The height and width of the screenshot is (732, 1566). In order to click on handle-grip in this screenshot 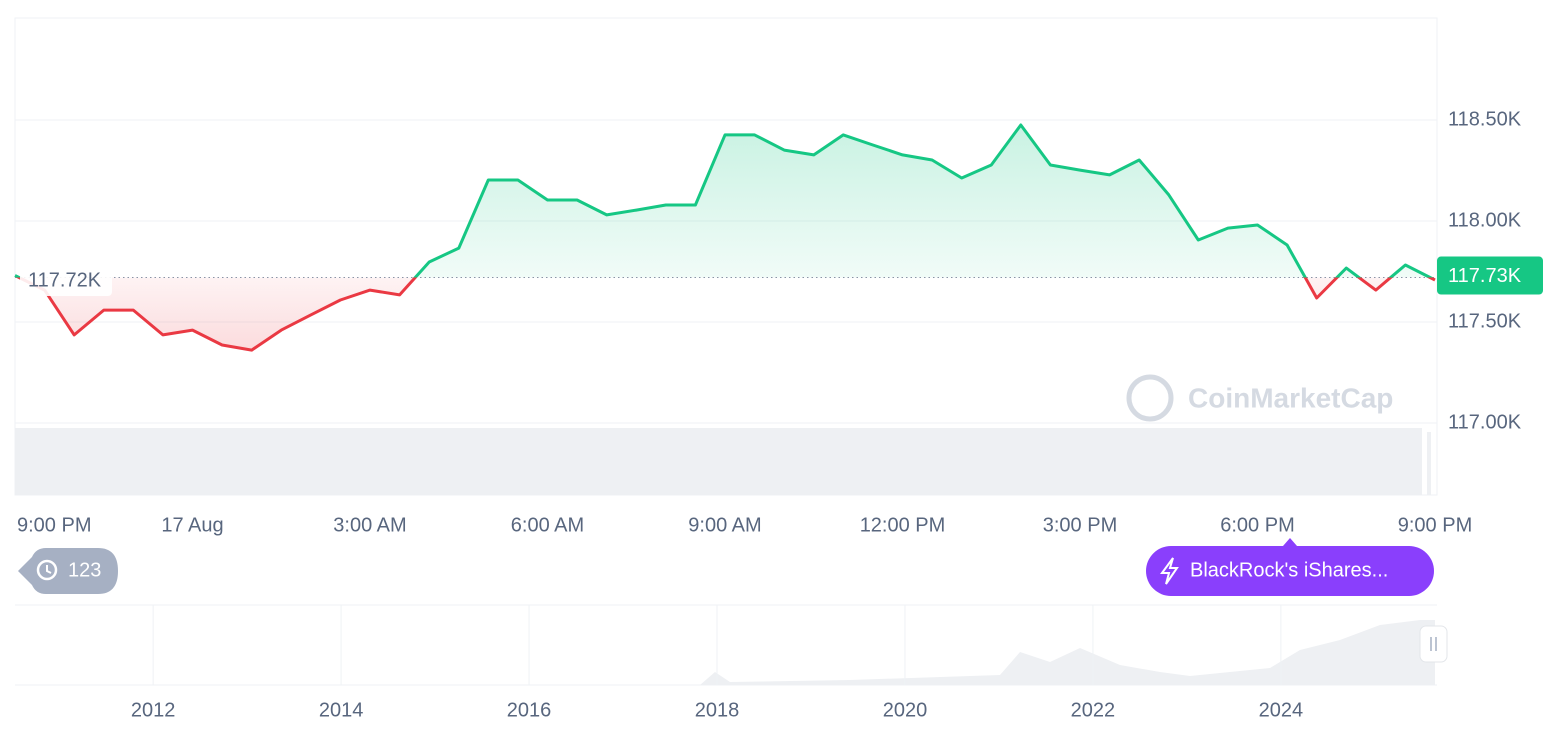, I will do `click(1433, 644)`.